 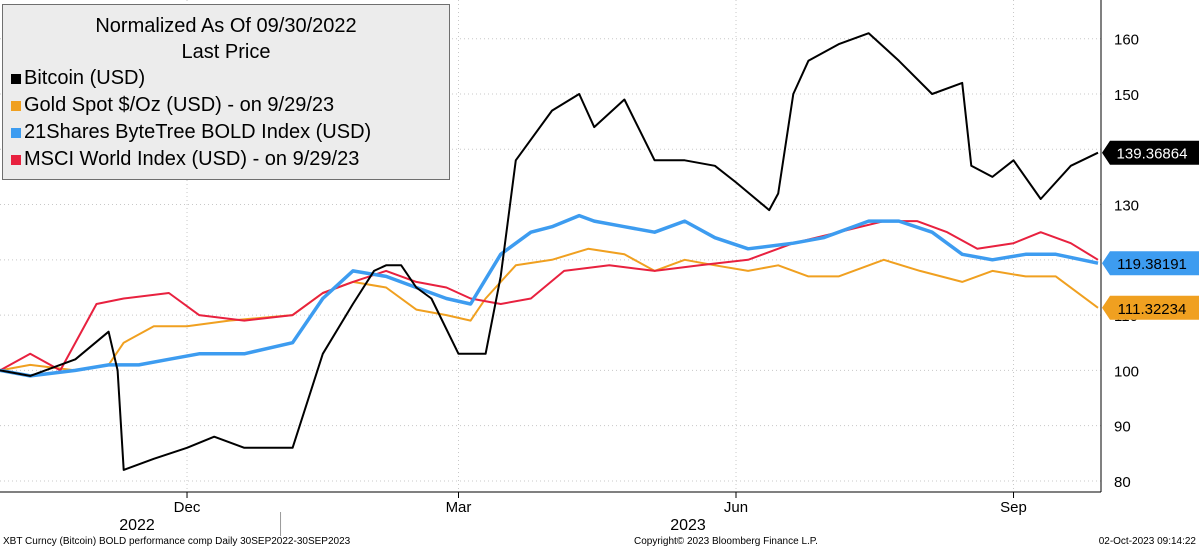 I want to click on legend-entry-msci: MSCI World Index (USD) - on 9/29/23, so click(x=226, y=159).